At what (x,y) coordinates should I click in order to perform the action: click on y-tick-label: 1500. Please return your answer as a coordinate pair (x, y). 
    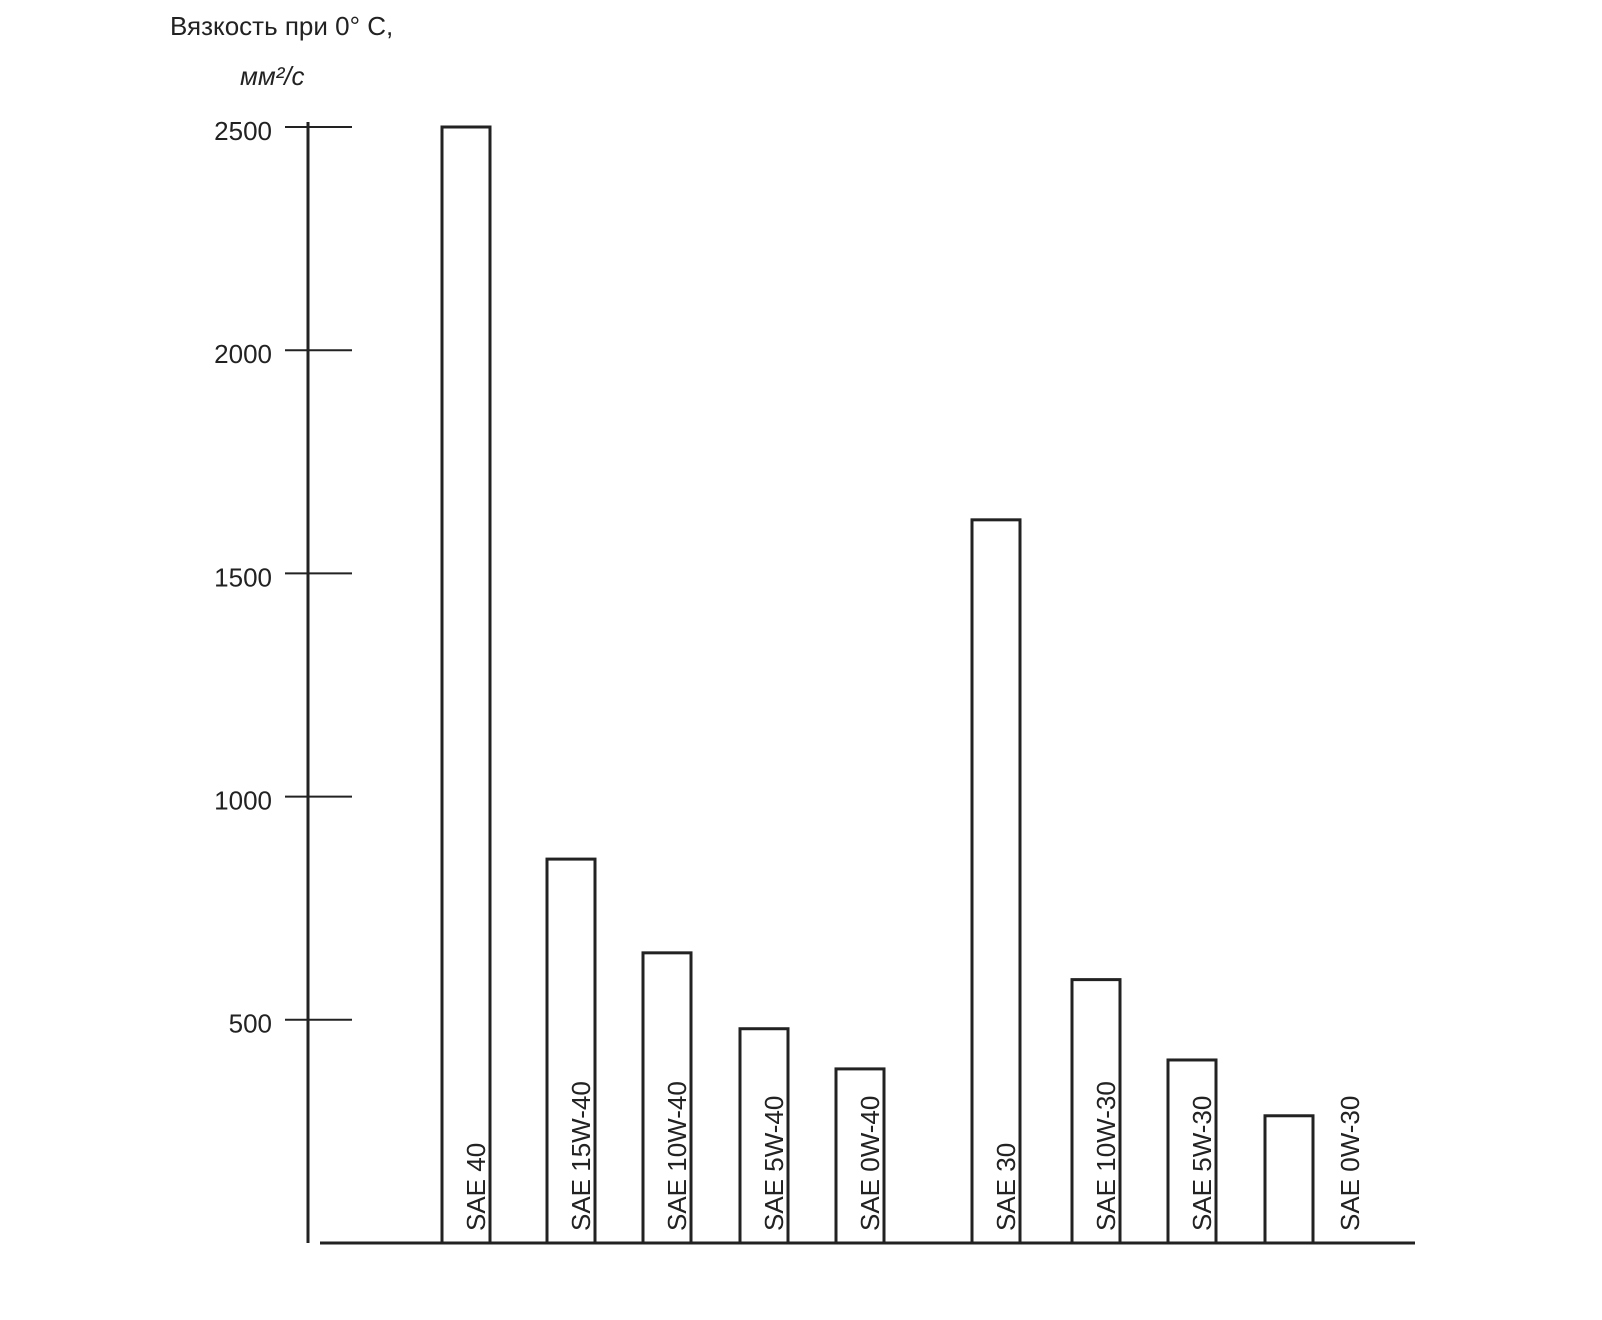
    Looking at the image, I should click on (243, 577).